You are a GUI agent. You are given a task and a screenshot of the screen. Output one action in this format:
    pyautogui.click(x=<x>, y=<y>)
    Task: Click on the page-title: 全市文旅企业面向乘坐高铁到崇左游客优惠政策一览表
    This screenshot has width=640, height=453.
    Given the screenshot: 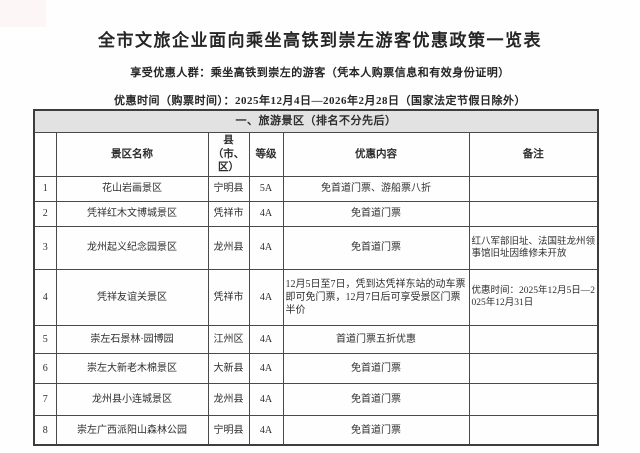 What is the action you would take?
    pyautogui.click(x=320, y=40)
    